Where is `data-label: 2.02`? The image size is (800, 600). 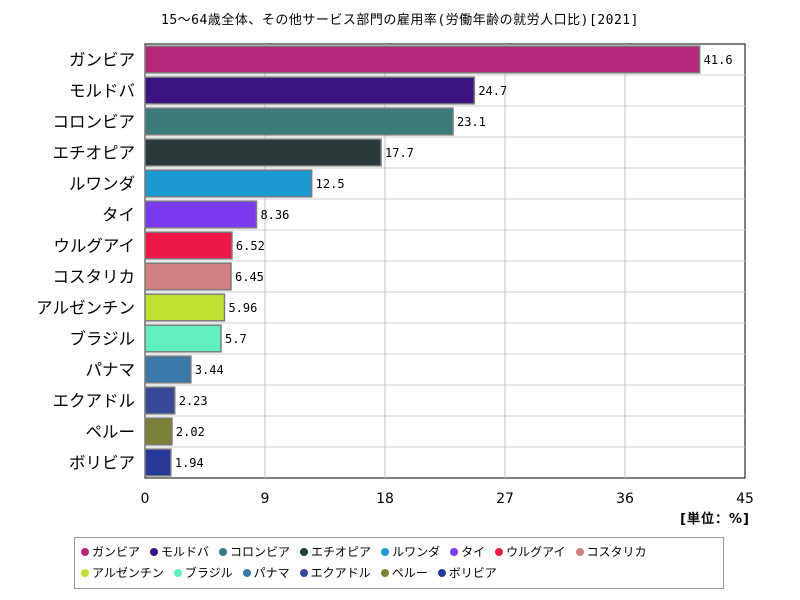 data-label: 2.02 is located at coordinates (190, 432).